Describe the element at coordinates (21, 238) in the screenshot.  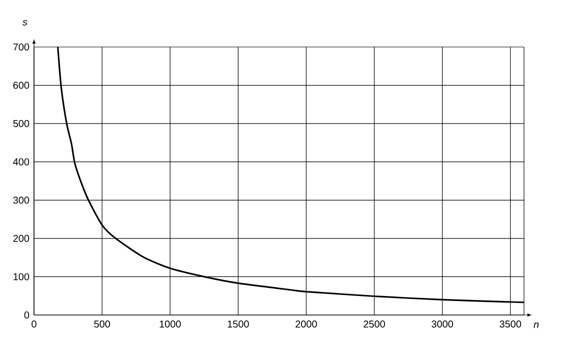
I see `y-tick-label: 200` at that location.